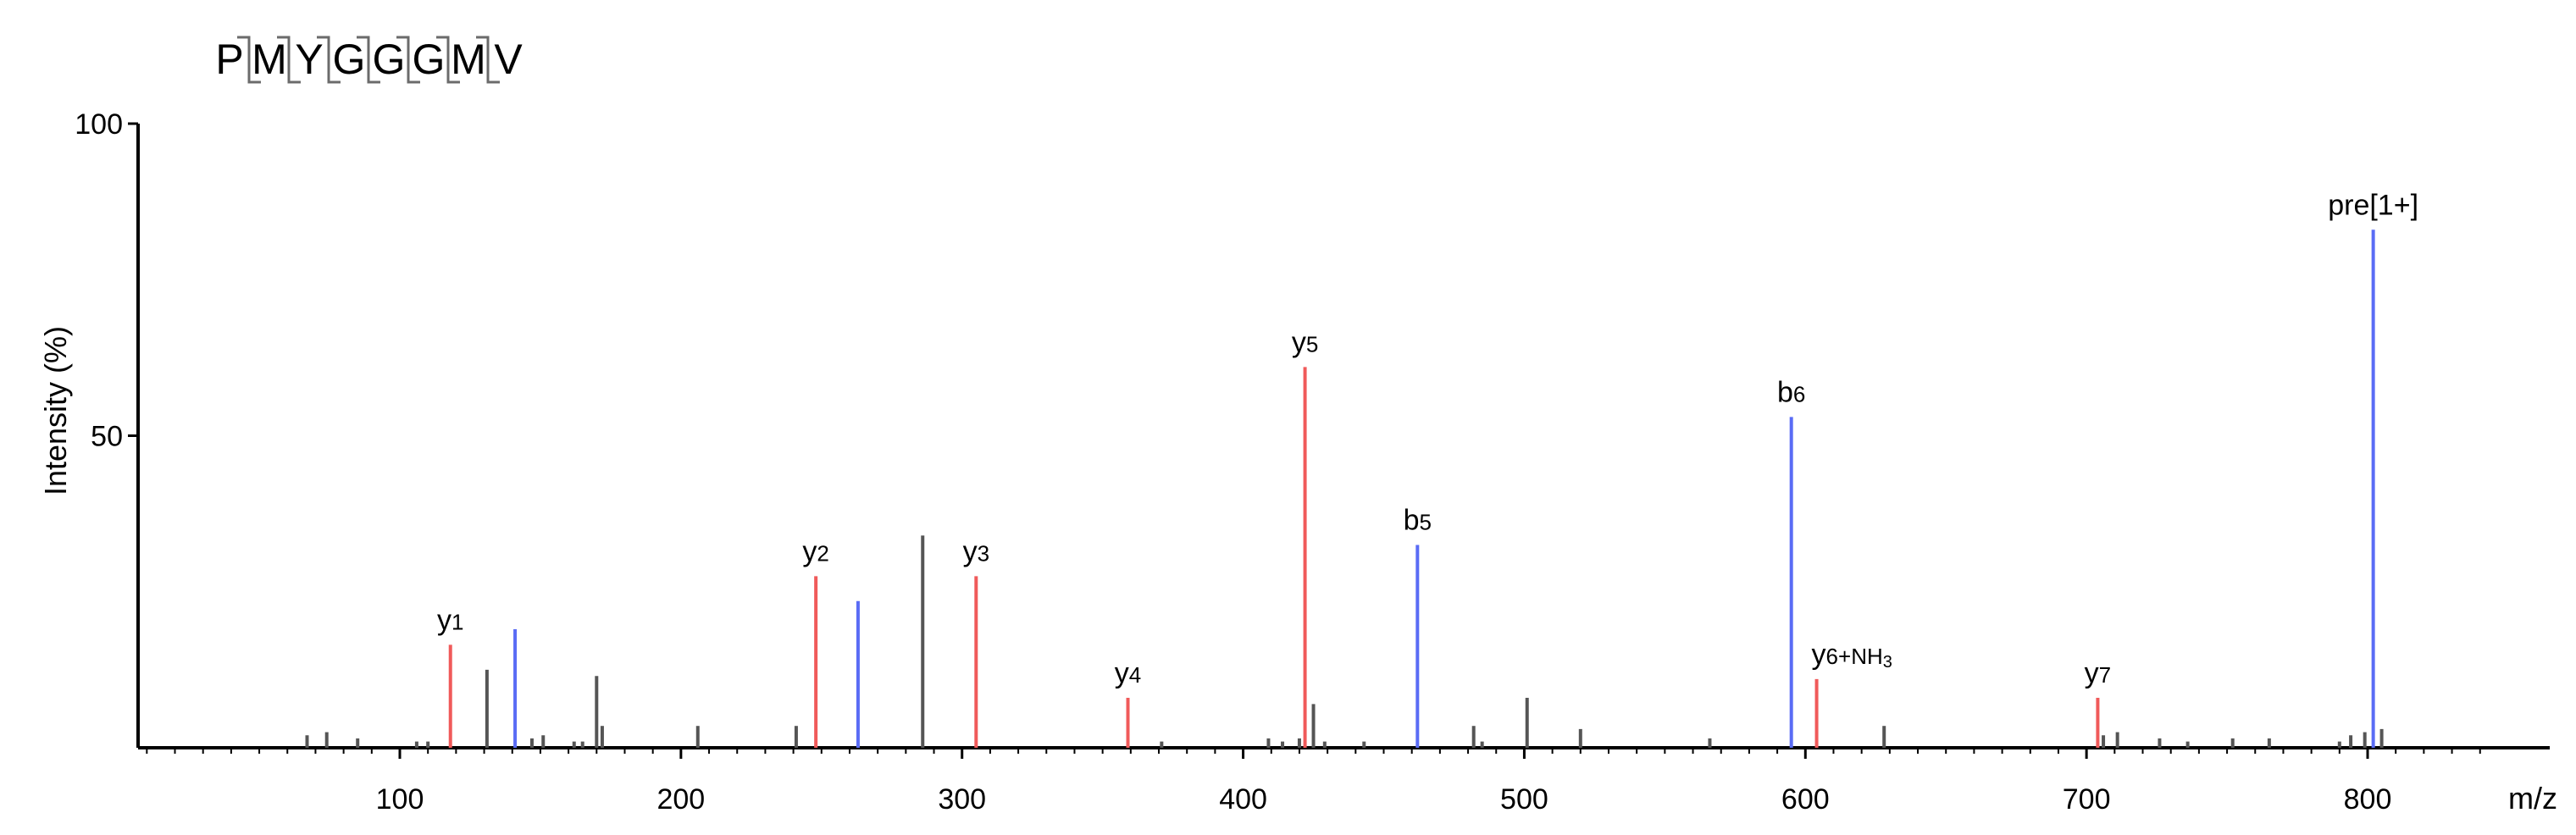  I want to click on y-axis-title: Intensity (%), so click(55, 410).